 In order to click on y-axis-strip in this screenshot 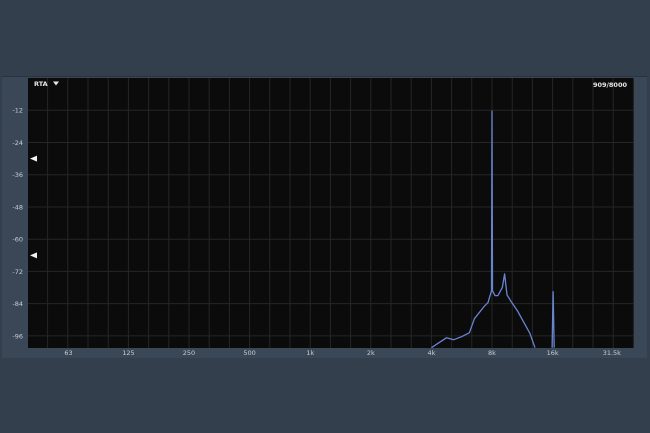, I will do `click(14, 217)`.